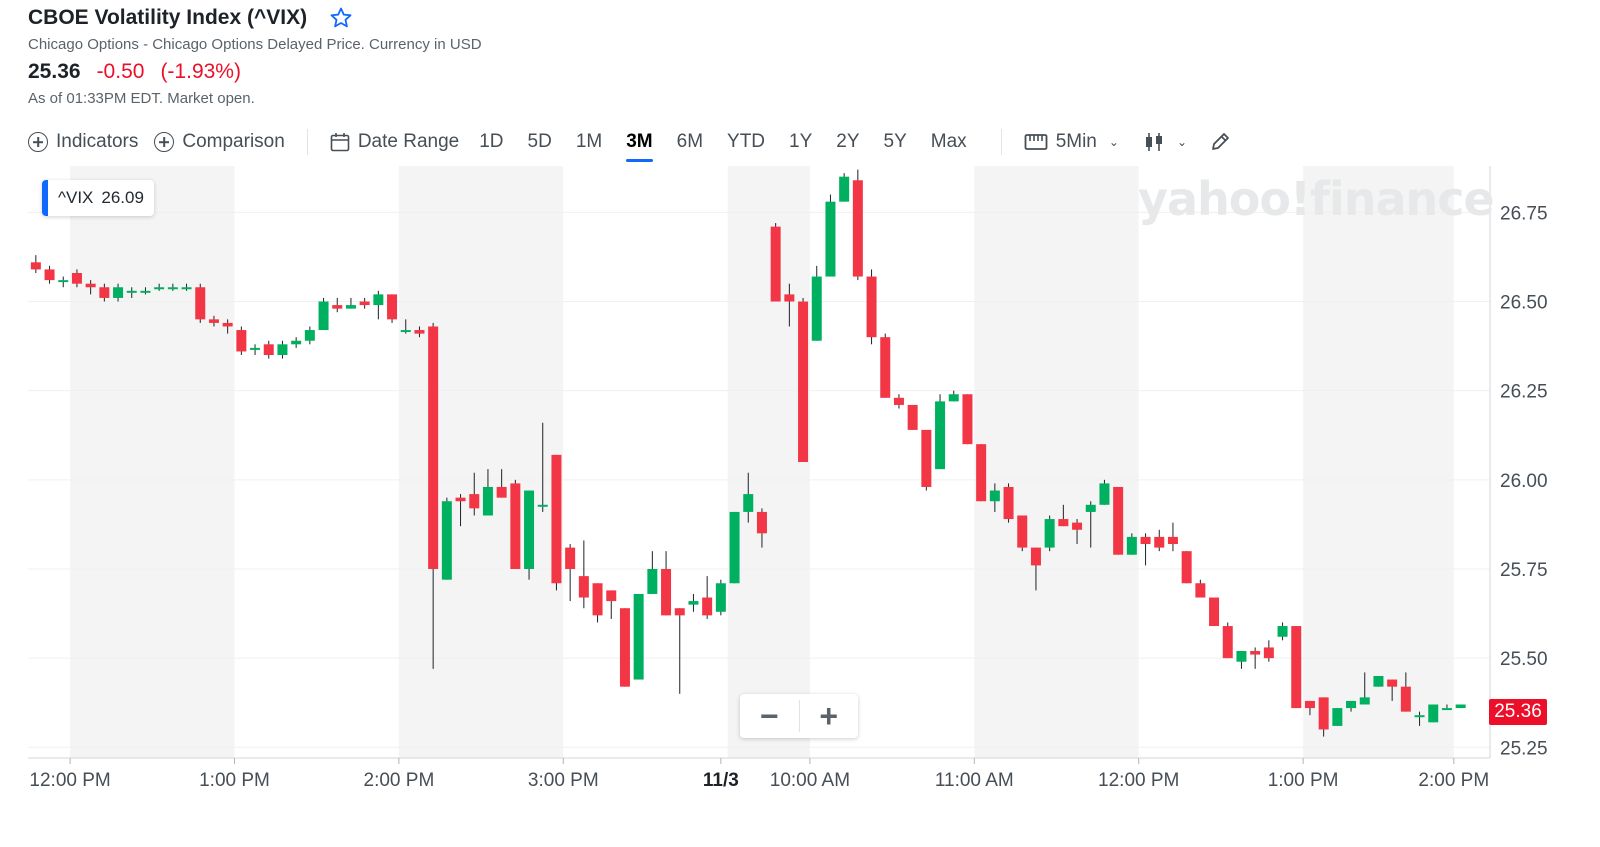 This screenshot has height=847, width=1600. Describe the element at coordinates (83, 142) in the screenshot. I see `indicators-button: Indicators` at that location.